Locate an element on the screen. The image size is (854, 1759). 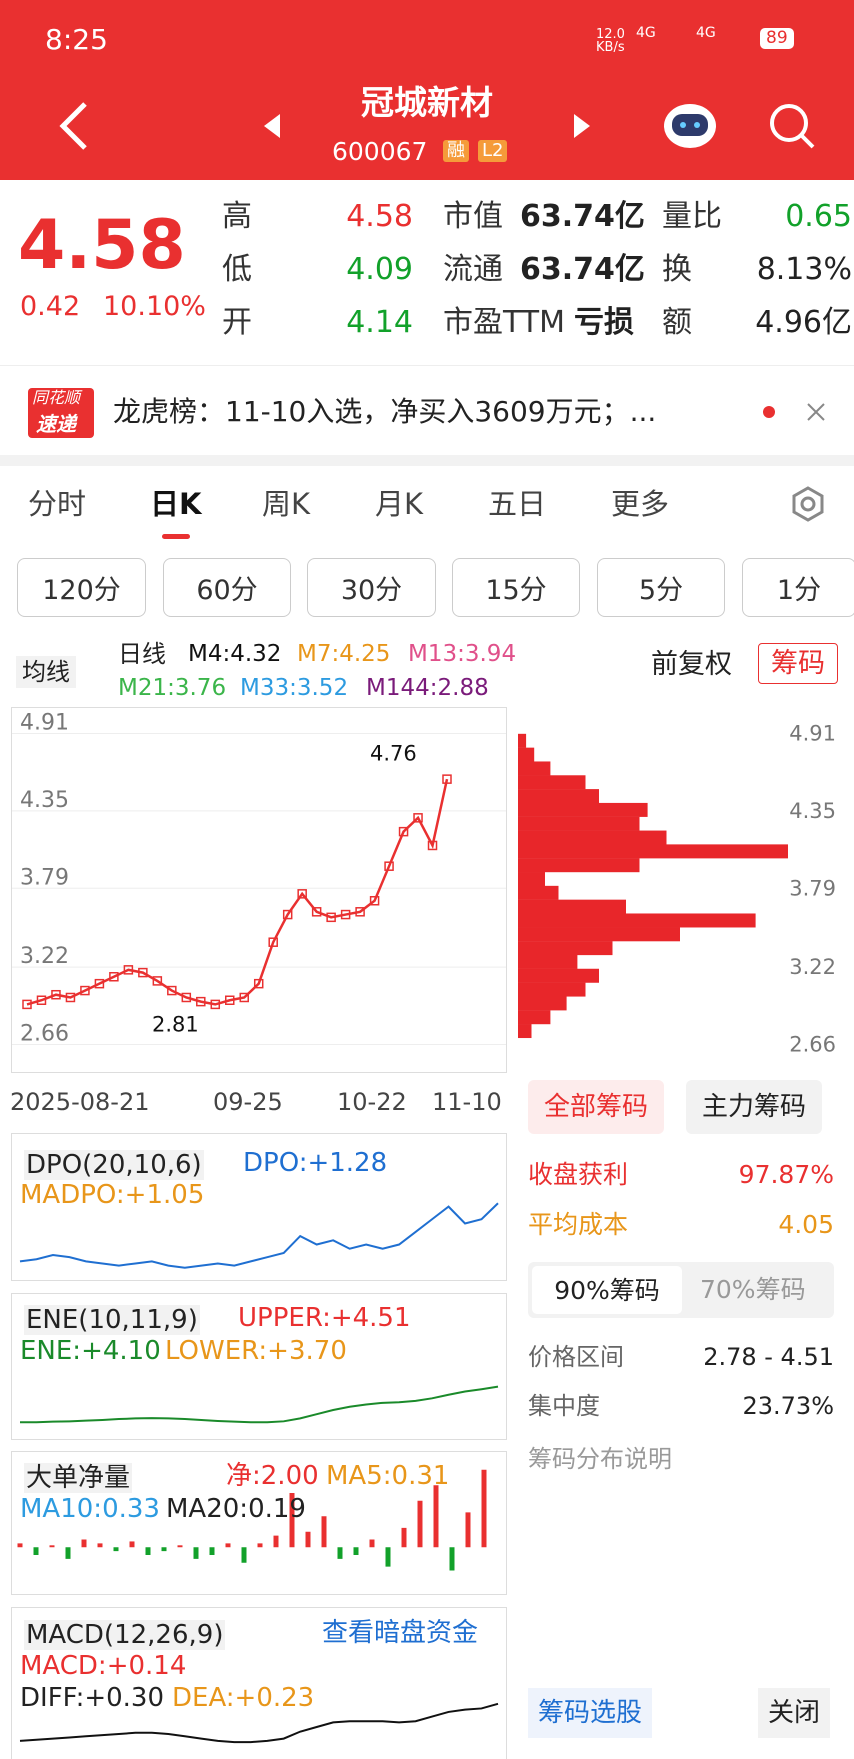
kline-chart: 4.91 4.35 3.79 3.22 2.66 4.76 2.81 is located at coordinates (259, 890).